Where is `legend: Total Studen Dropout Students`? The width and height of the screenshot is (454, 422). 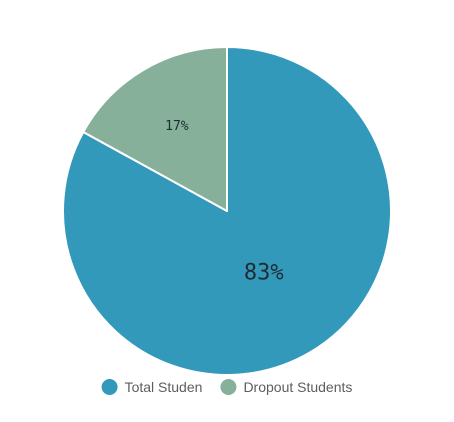 legend: Total Studen Dropout Students is located at coordinates (226, 387).